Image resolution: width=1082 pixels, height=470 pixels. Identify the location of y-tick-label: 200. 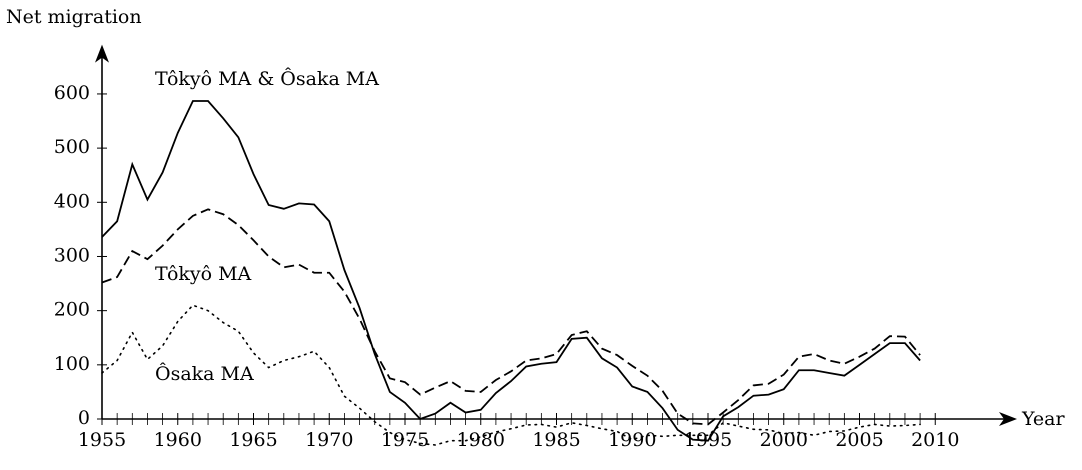
(72, 310).